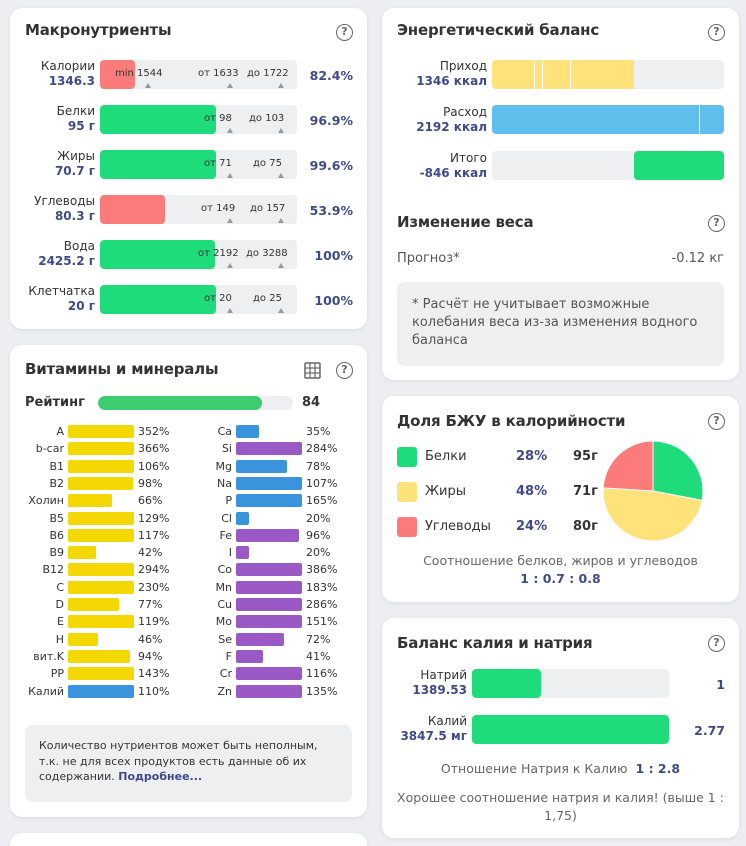  What do you see at coordinates (230, 553) in the screenshot?
I see `nutrient-name: I` at bounding box center [230, 553].